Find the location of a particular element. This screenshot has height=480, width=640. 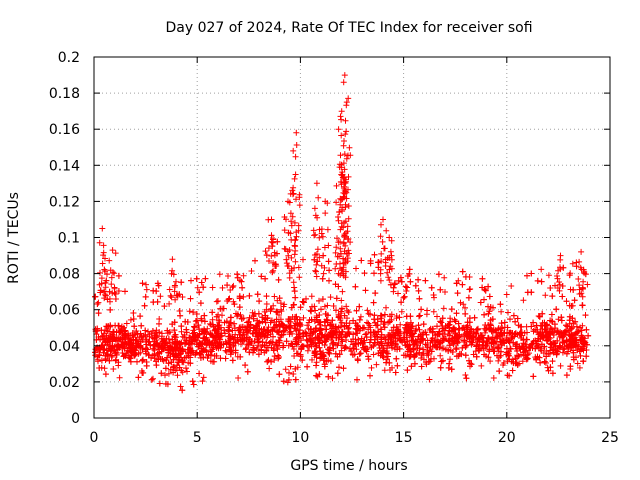

y-tick-label: 0.1 is located at coordinates (69, 239).